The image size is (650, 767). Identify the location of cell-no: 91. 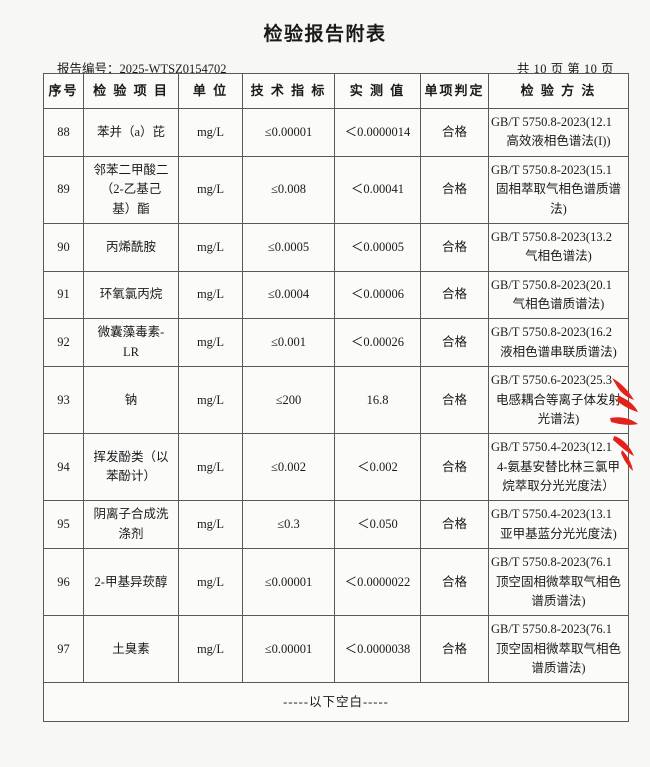
(63, 295).